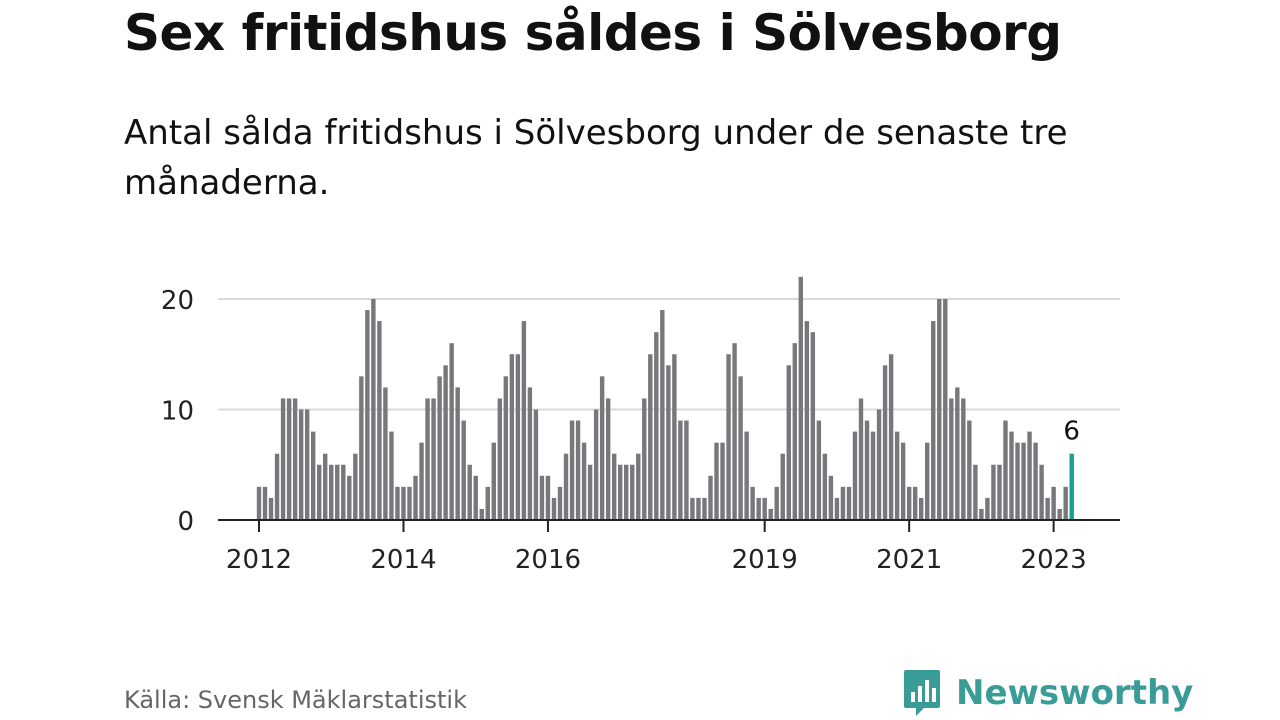  Describe the element at coordinates (403, 560) in the screenshot. I see `x-tick-label: 2014` at that location.